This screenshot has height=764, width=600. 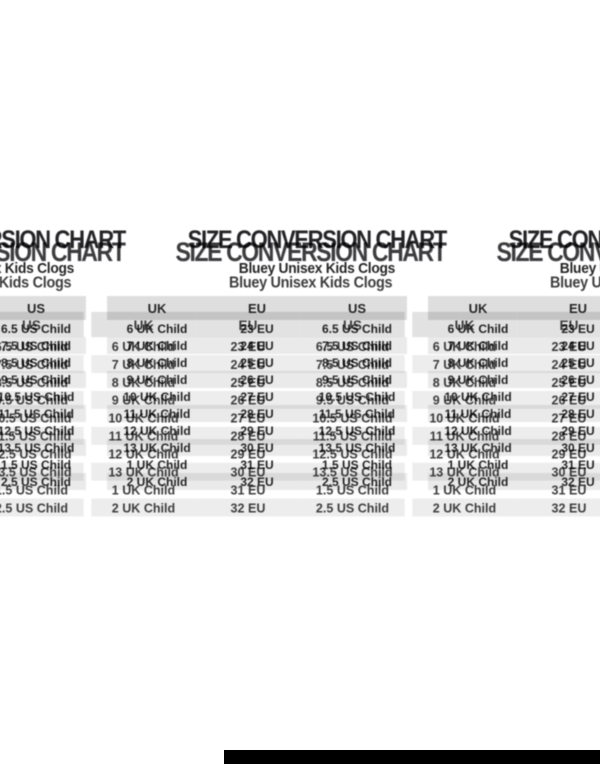 I want to click on footer-bar, so click(x=412, y=757).